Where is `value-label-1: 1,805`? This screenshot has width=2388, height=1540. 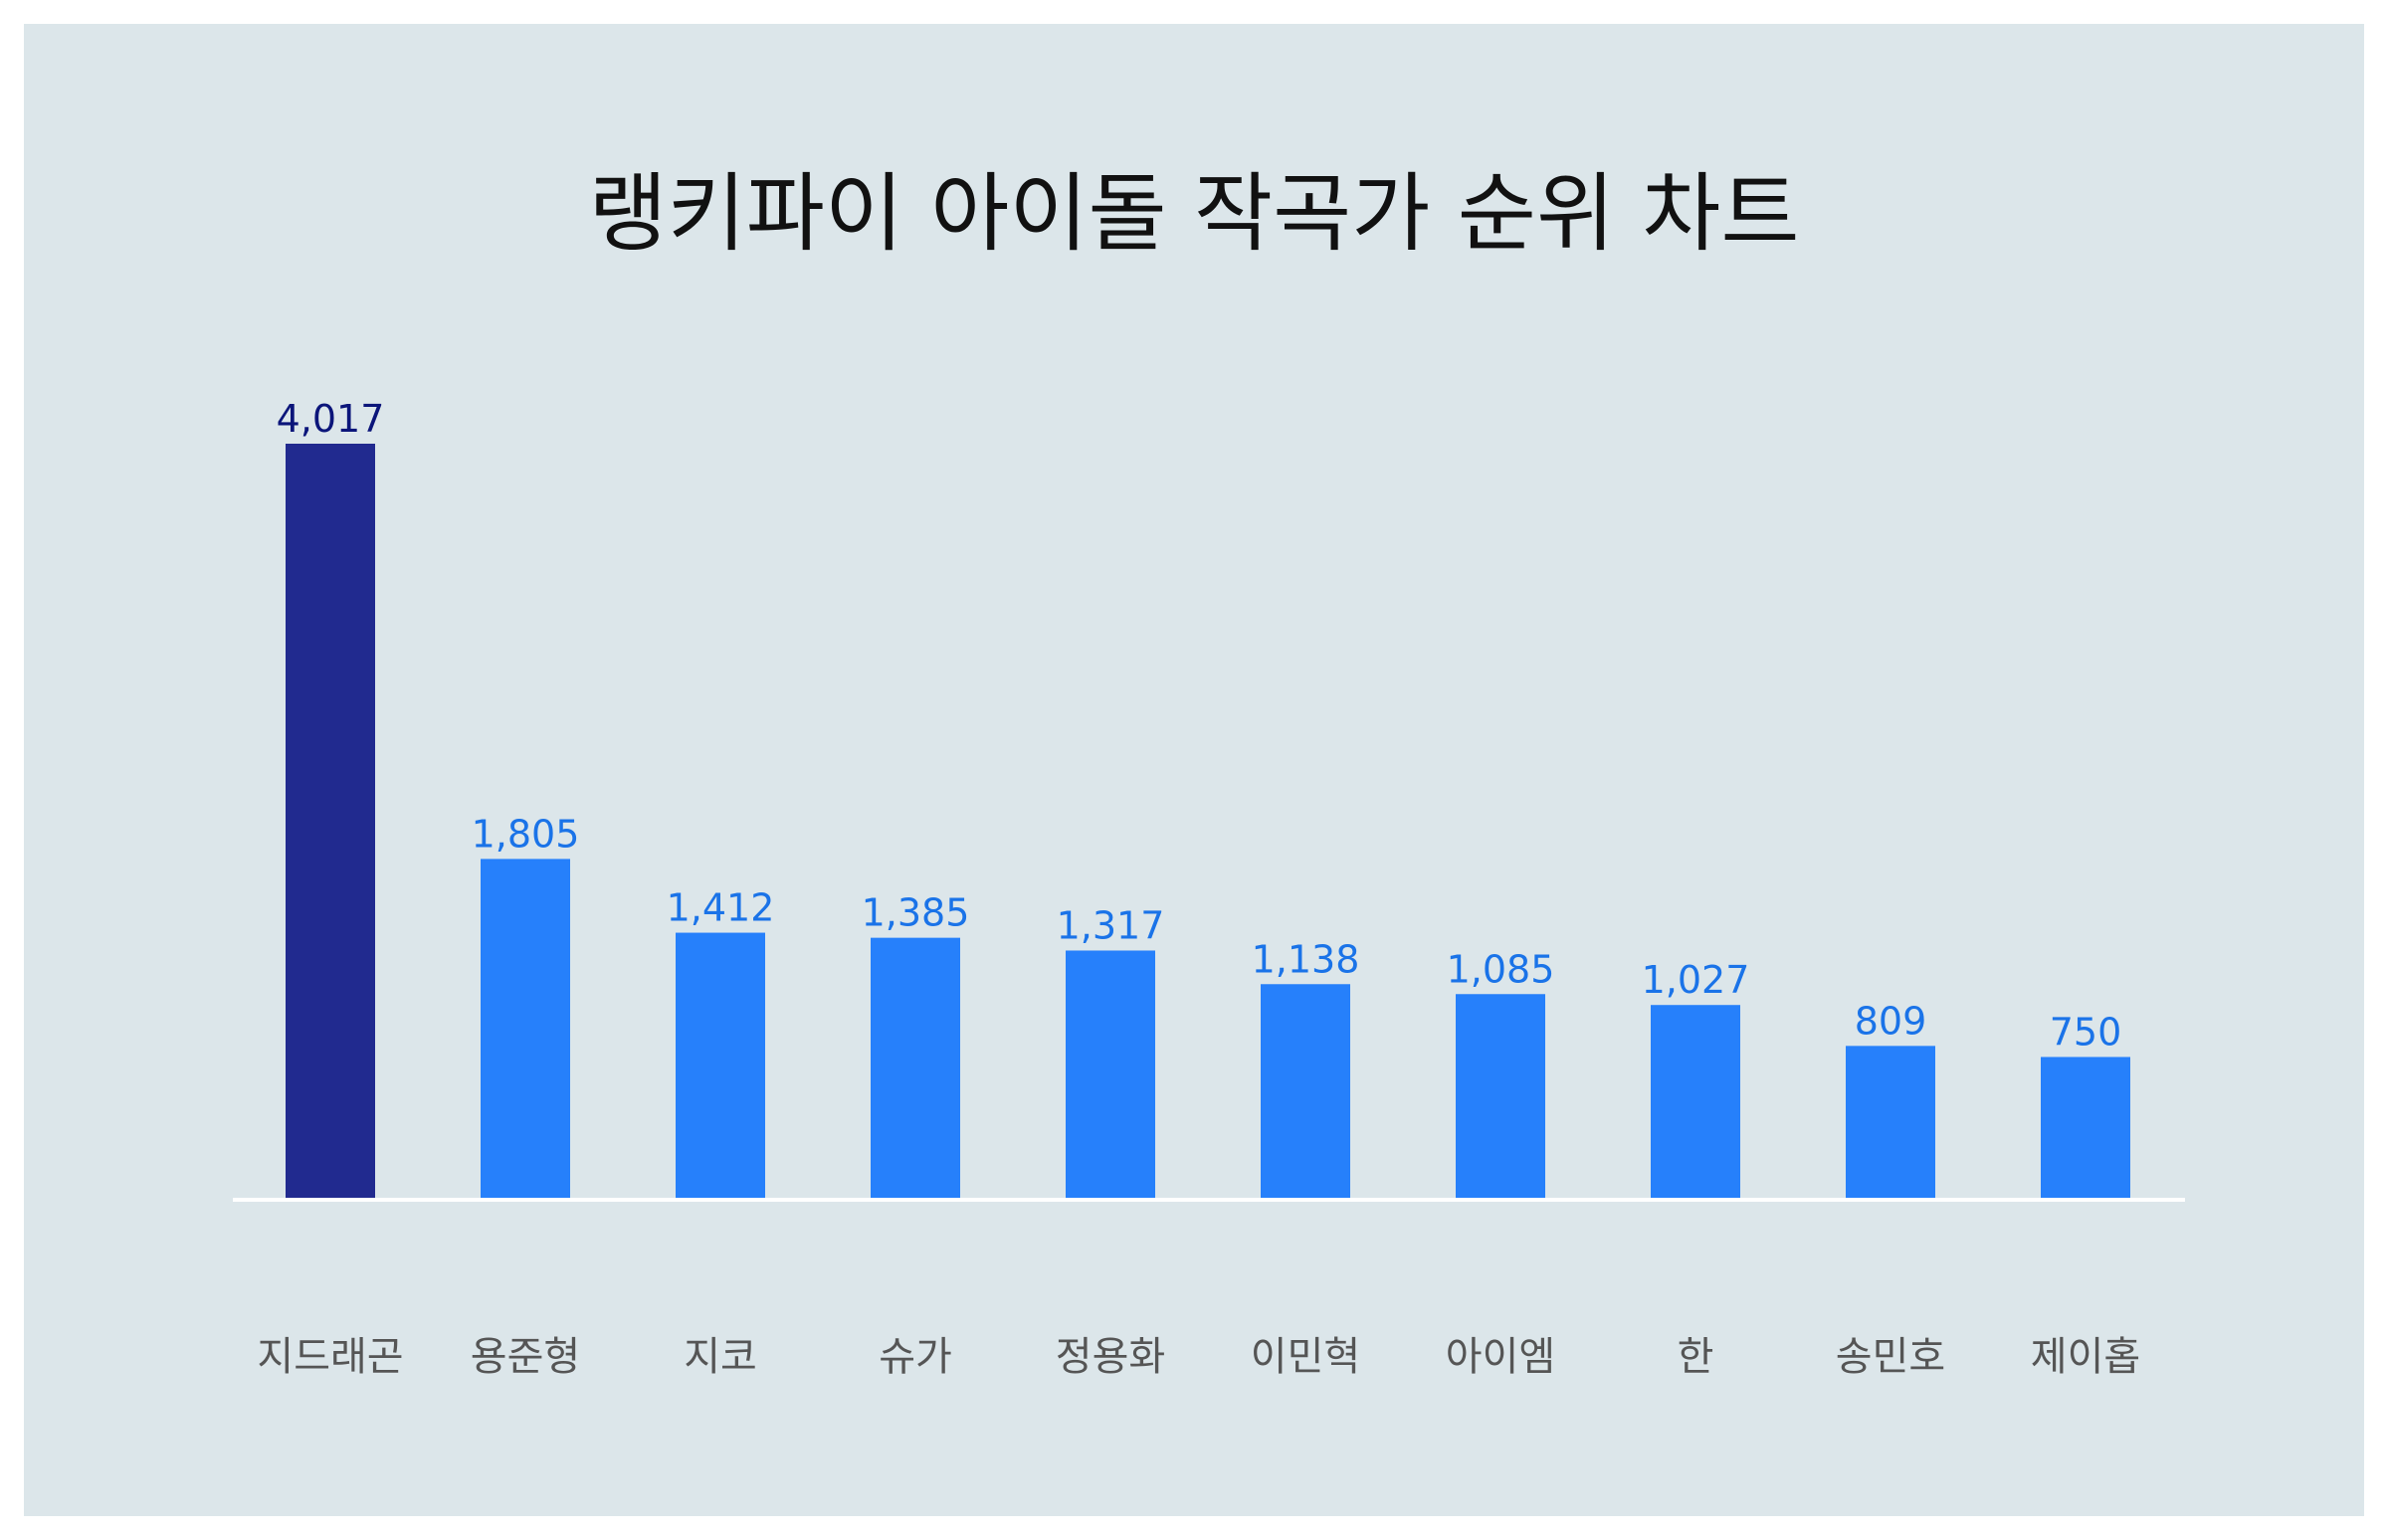 value-label-1: 1,805 is located at coordinates (526, 834).